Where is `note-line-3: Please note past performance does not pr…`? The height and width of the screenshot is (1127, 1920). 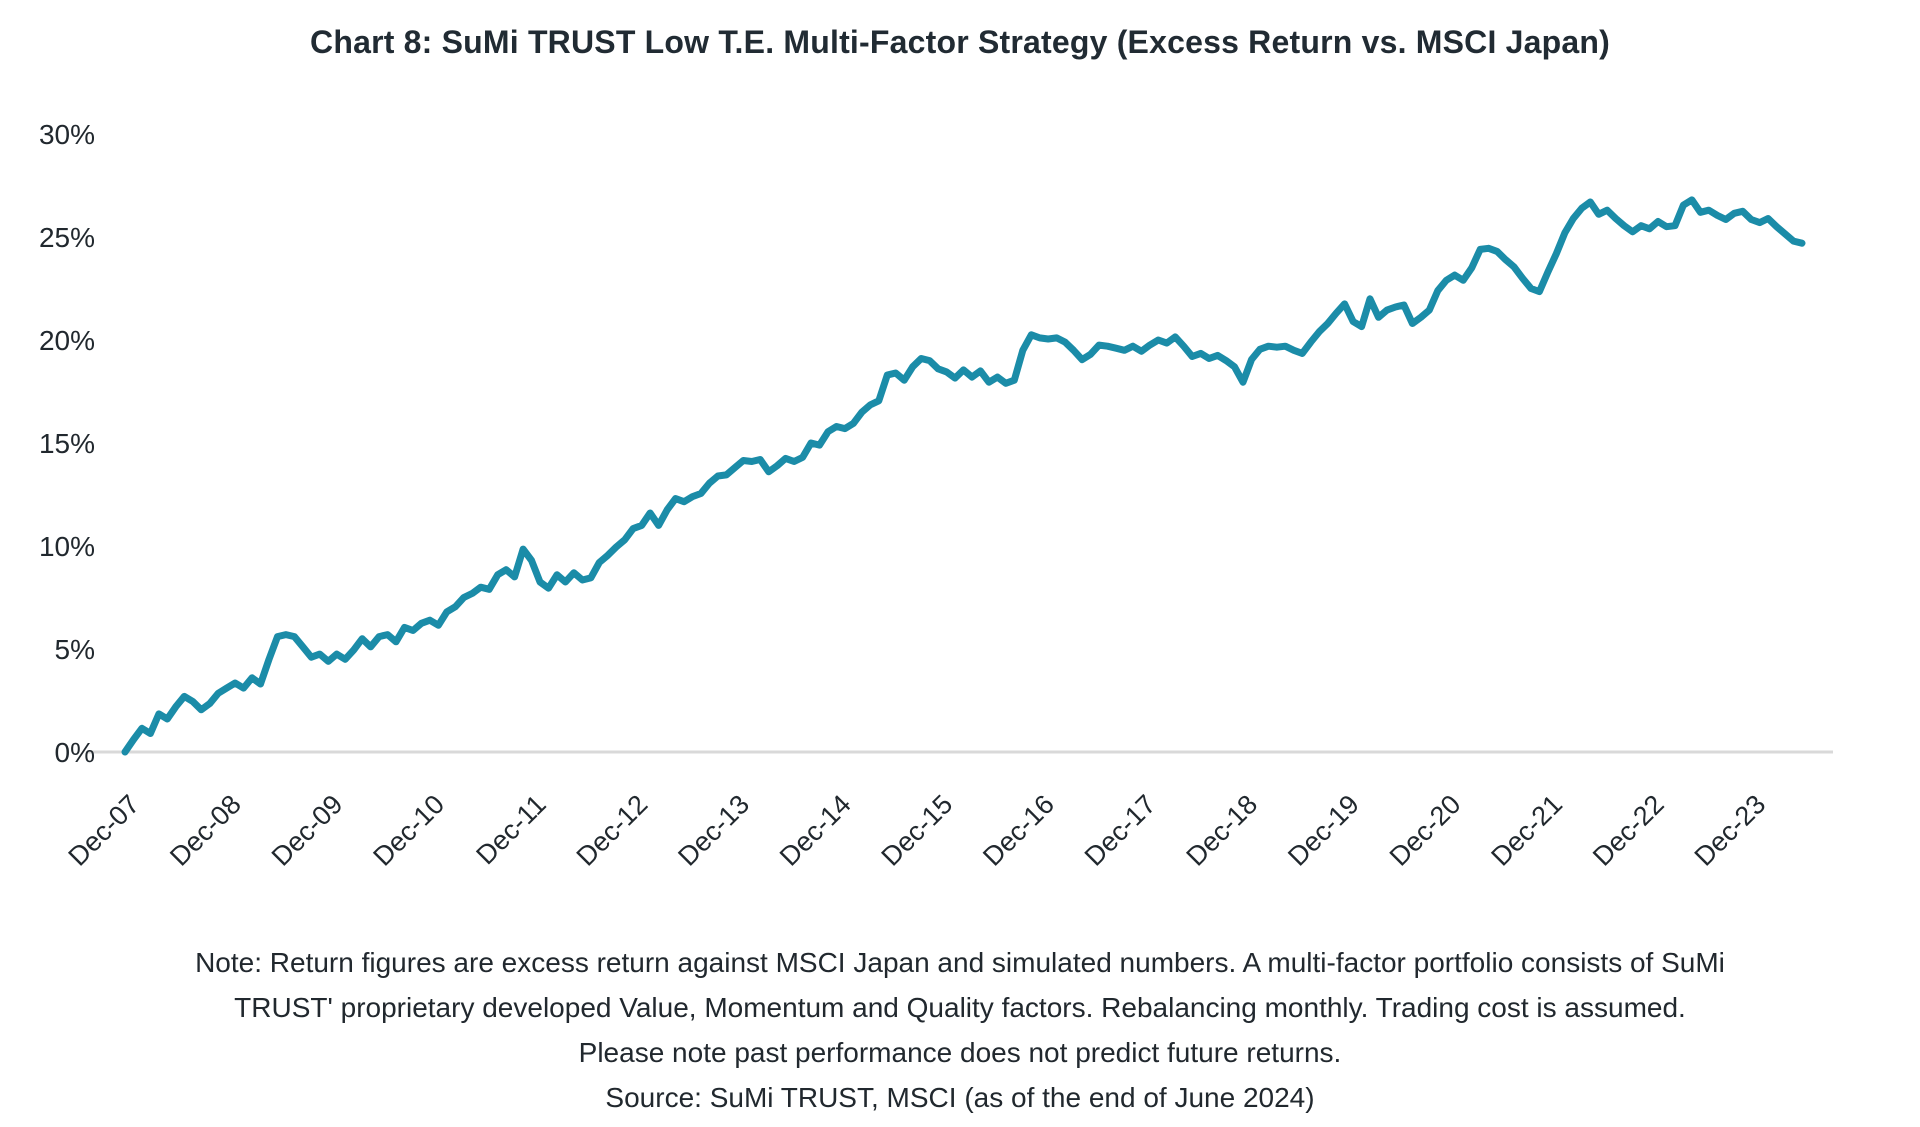
note-line-3: Please note past performance does not pr… is located at coordinates (960, 1052).